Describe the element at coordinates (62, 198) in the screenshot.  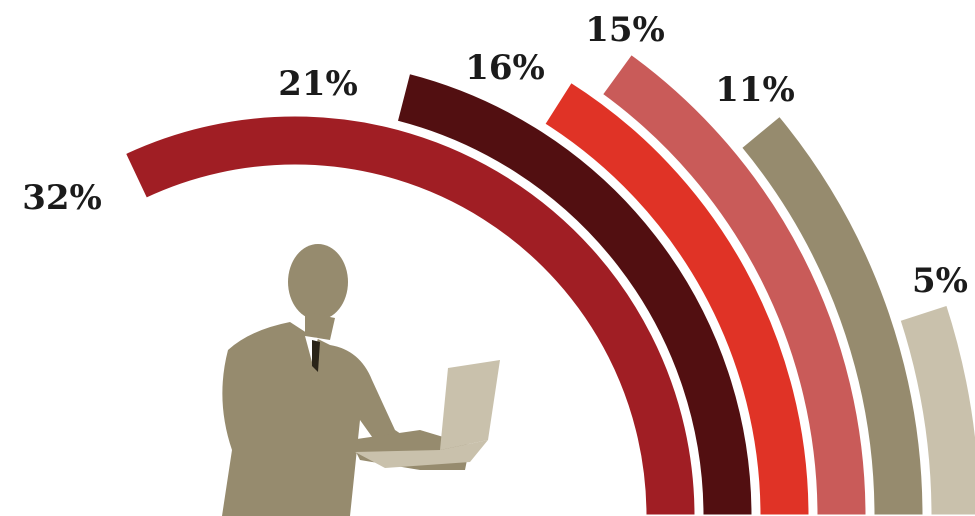
I see `value-label: 32%` at that location.